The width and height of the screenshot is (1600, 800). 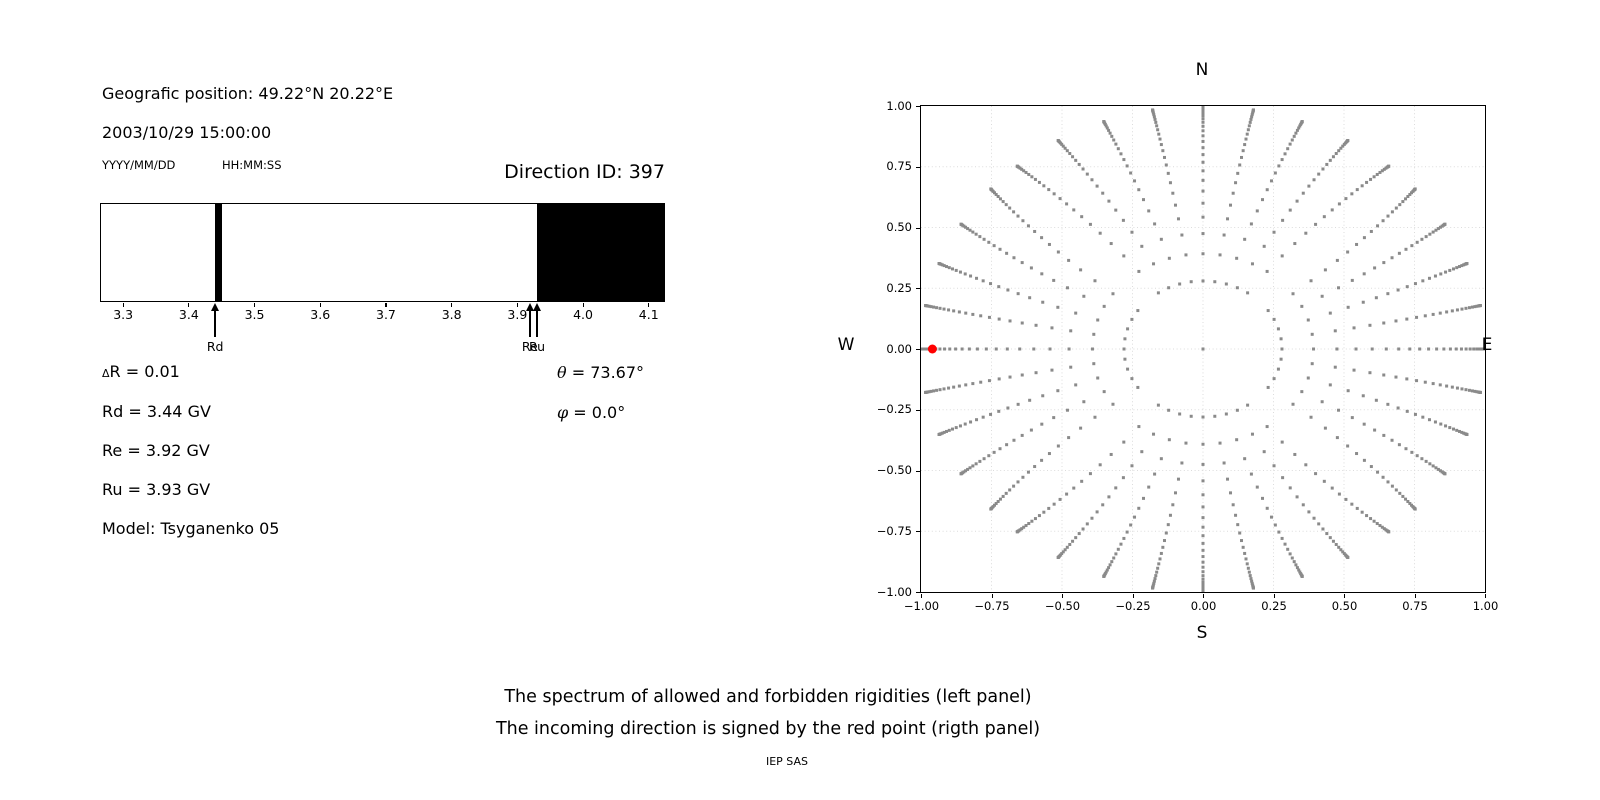 What do you see at coordinates (254, 314) in the screenshot?
I see `x-tick-label: 3.5` at bounding box center [254, 314].